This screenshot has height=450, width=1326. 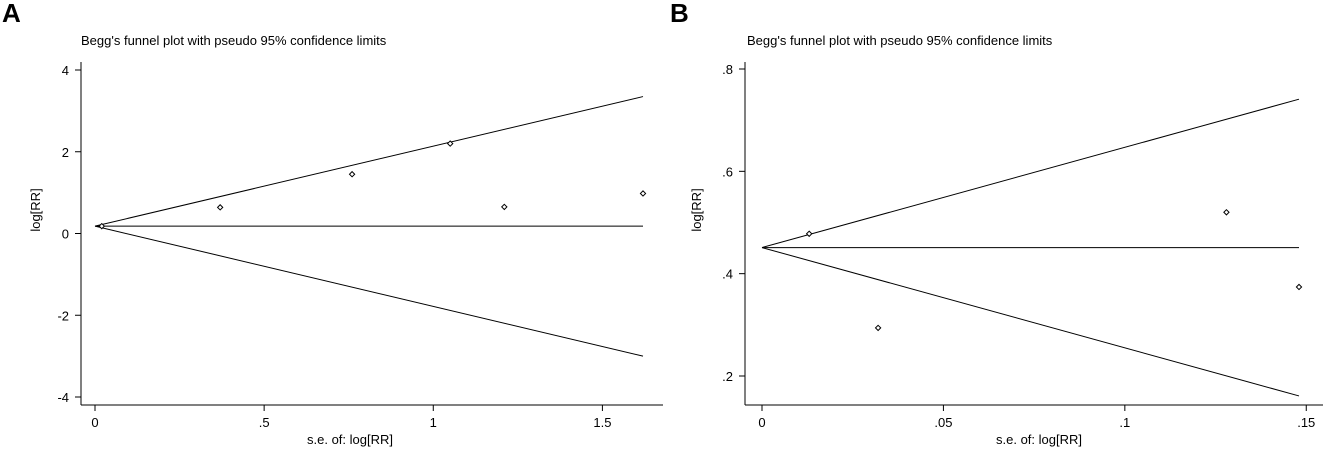 What do you see at coordinates (63, 397) in the screenshot?
I see `y-tick-label-a: -4` at bounding box center [63, 397].